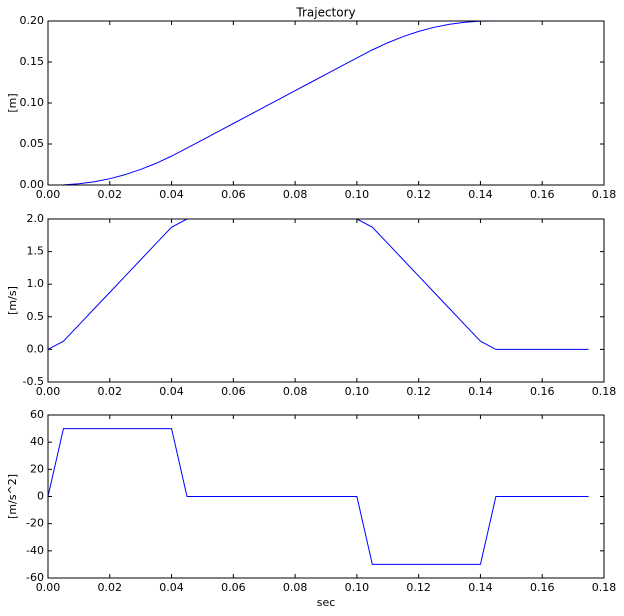  What do you see at coordinates (37, 468) in the screenshot?
I see `y-tick-label: 20` at bounding box center [37, 468].